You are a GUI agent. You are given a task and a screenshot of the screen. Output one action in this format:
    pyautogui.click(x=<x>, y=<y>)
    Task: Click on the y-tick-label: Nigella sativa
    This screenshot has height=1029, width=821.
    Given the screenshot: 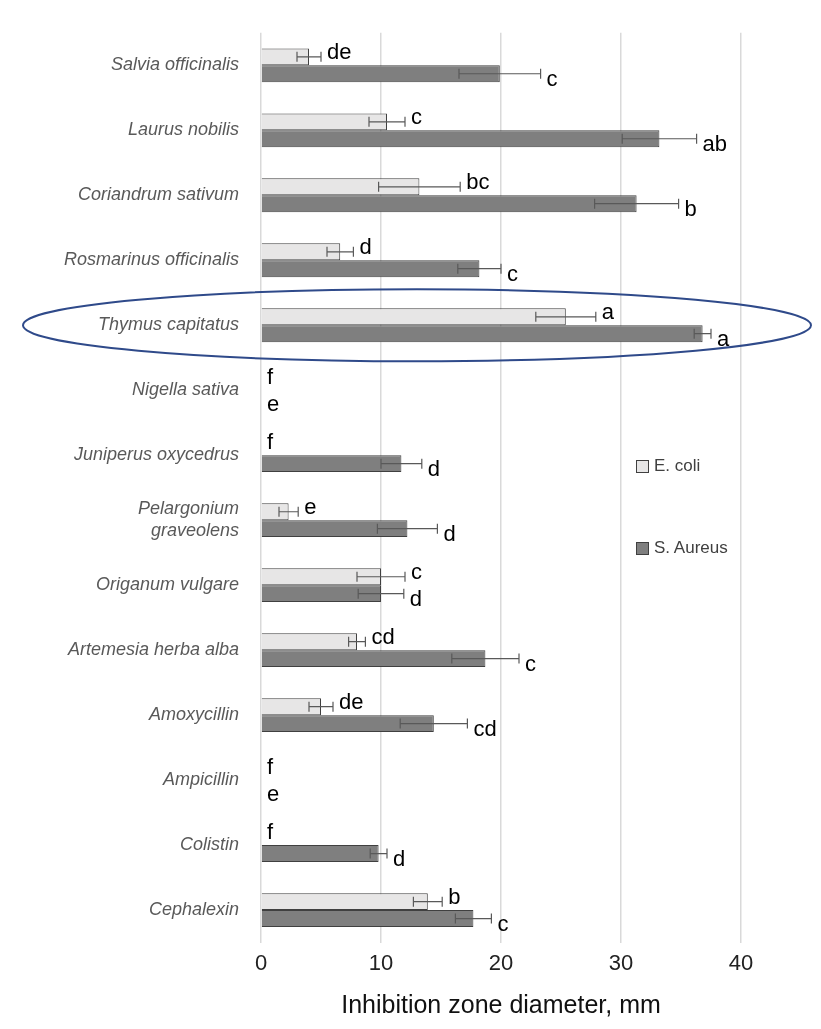 What is the action you would take?
    pyautogui.click(x=185, y=389)
    